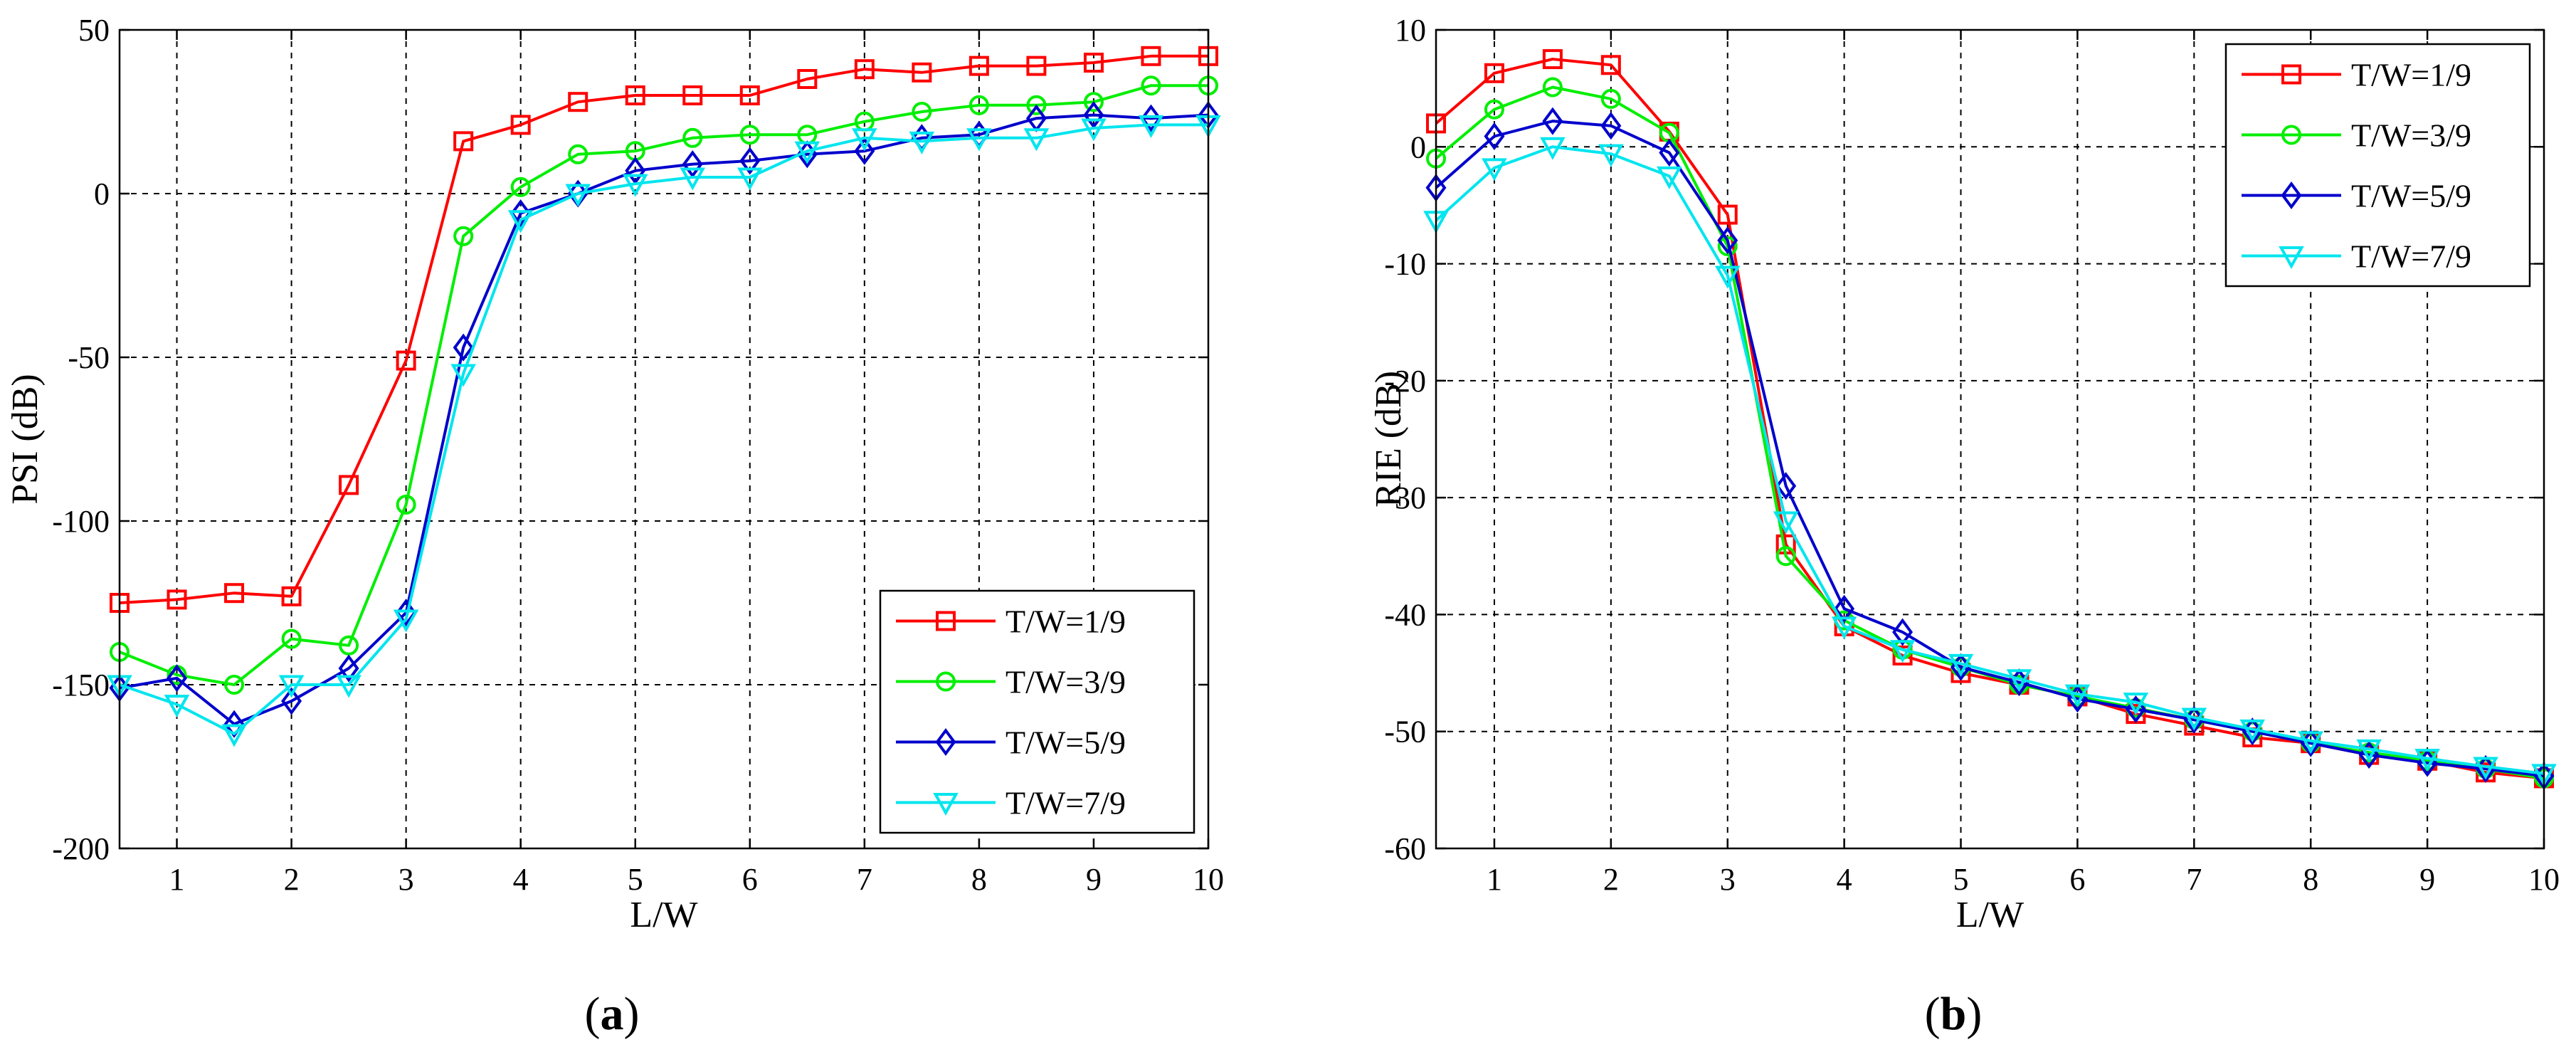 The height and width of the screenshot is (1047, 2576). Describe the element at coordinates (81, 685) in the screenshot. I see `y-tick-label: -150` at that location.